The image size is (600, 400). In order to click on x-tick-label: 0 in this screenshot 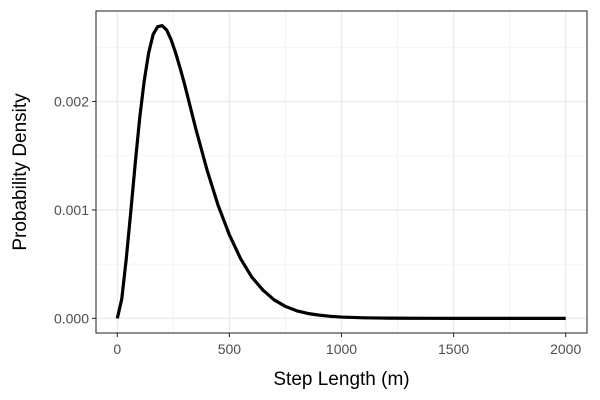, I will do `click(117, 349)`.